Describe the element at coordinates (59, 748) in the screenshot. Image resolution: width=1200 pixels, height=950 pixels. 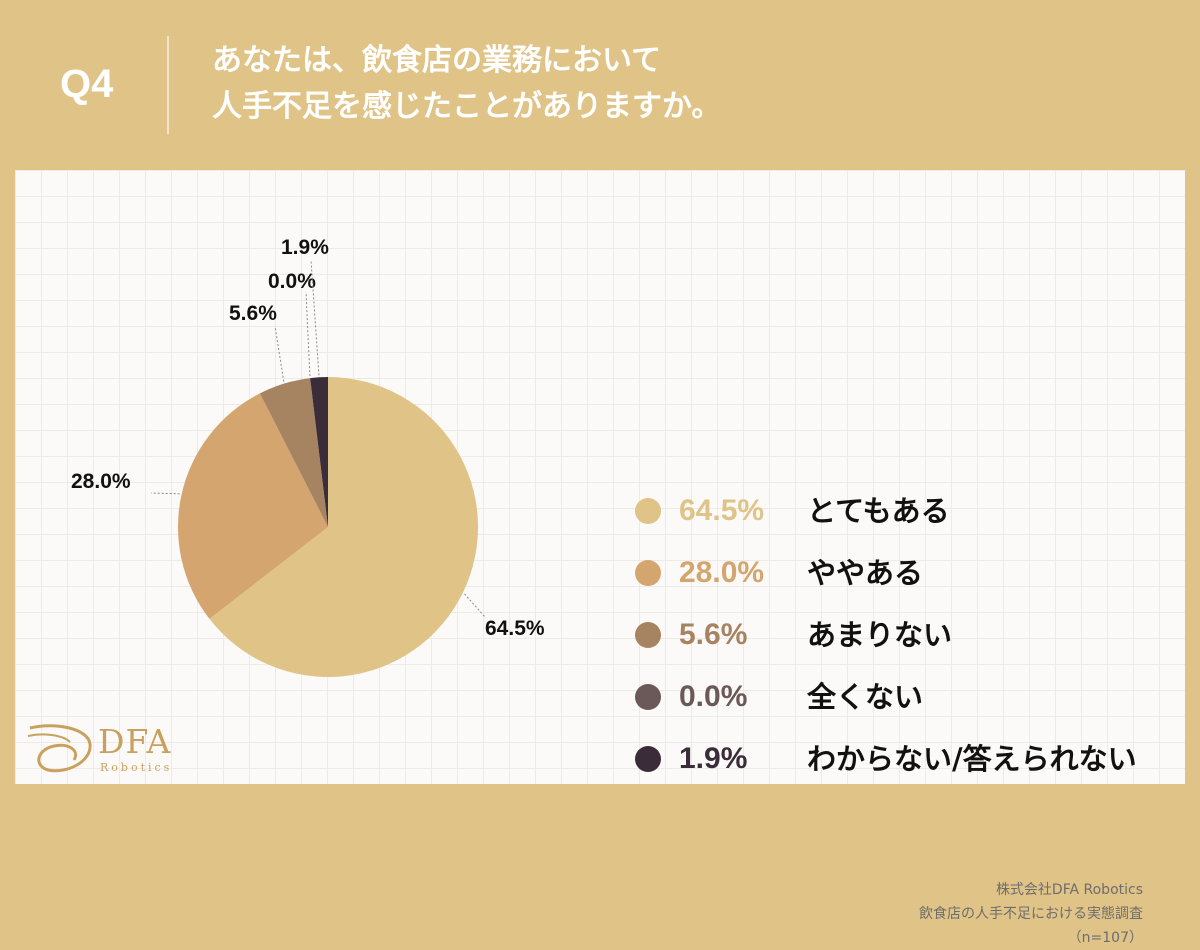
I see `logo-swirl-icon` at that location.